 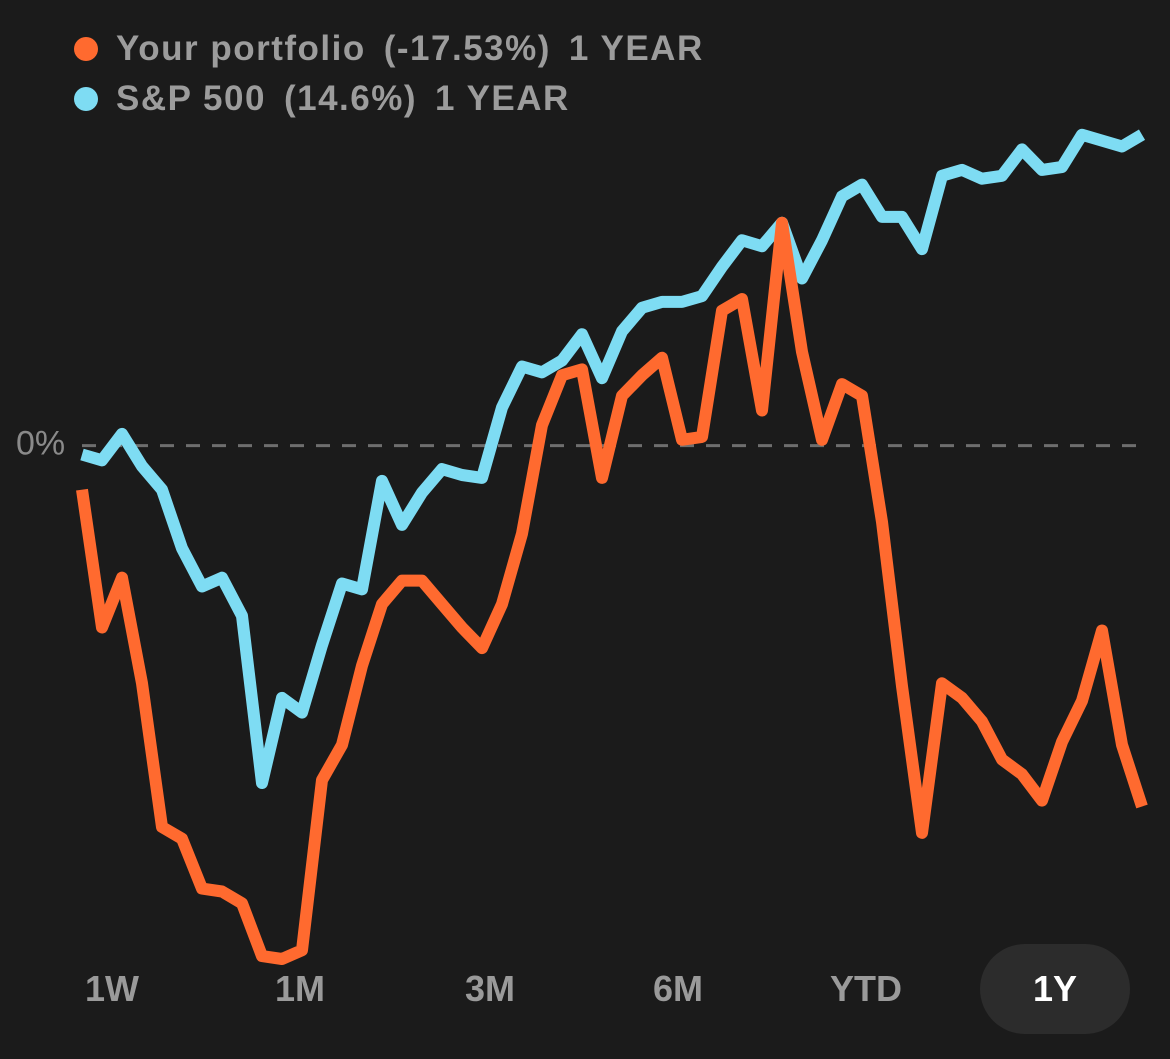 What do you see at coordinates (636, 48) in the screenshot?
I see `legend-portfolio-period: 1 YEAR` at bounding box center [636, 48].